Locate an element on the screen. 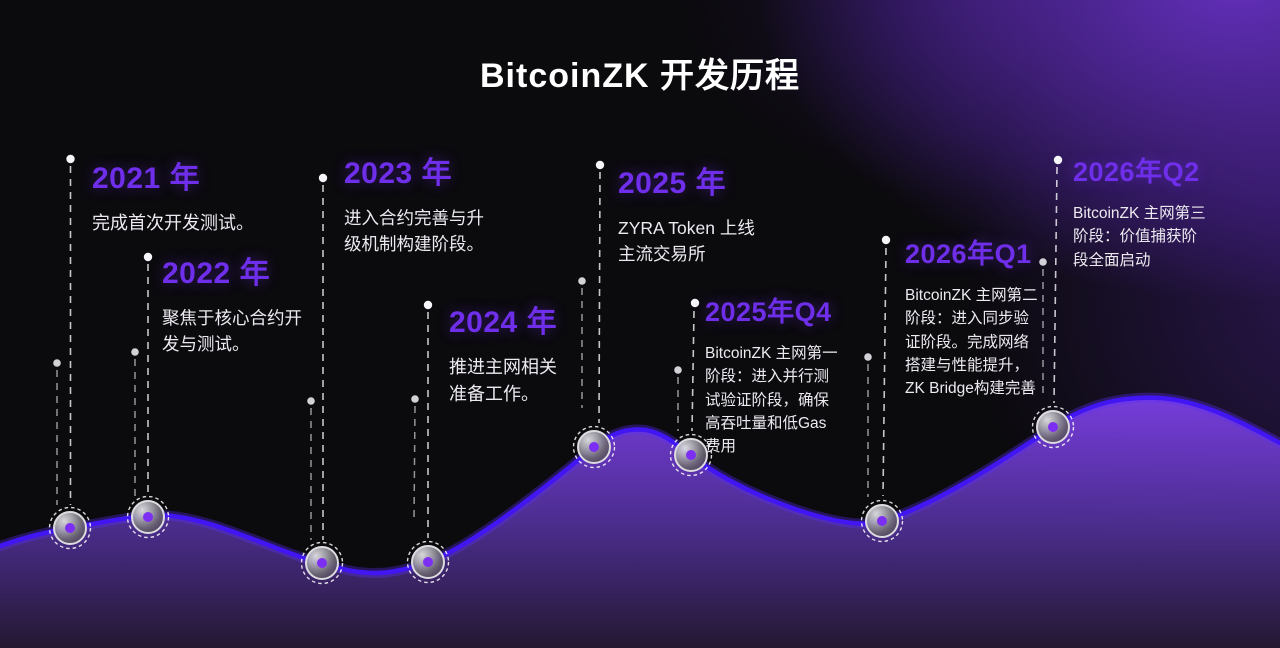 Image resolution: width=1280 pixels, height=648 pixels. milestone-year: 2024 年 is located at coordinates (503, 322).